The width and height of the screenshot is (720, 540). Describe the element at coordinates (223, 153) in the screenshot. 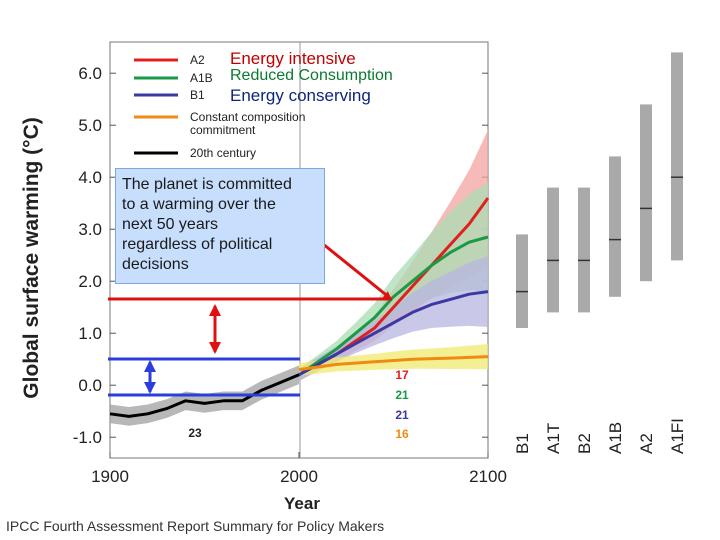

I see `legend-label-20th-century: 20th century` at that location.